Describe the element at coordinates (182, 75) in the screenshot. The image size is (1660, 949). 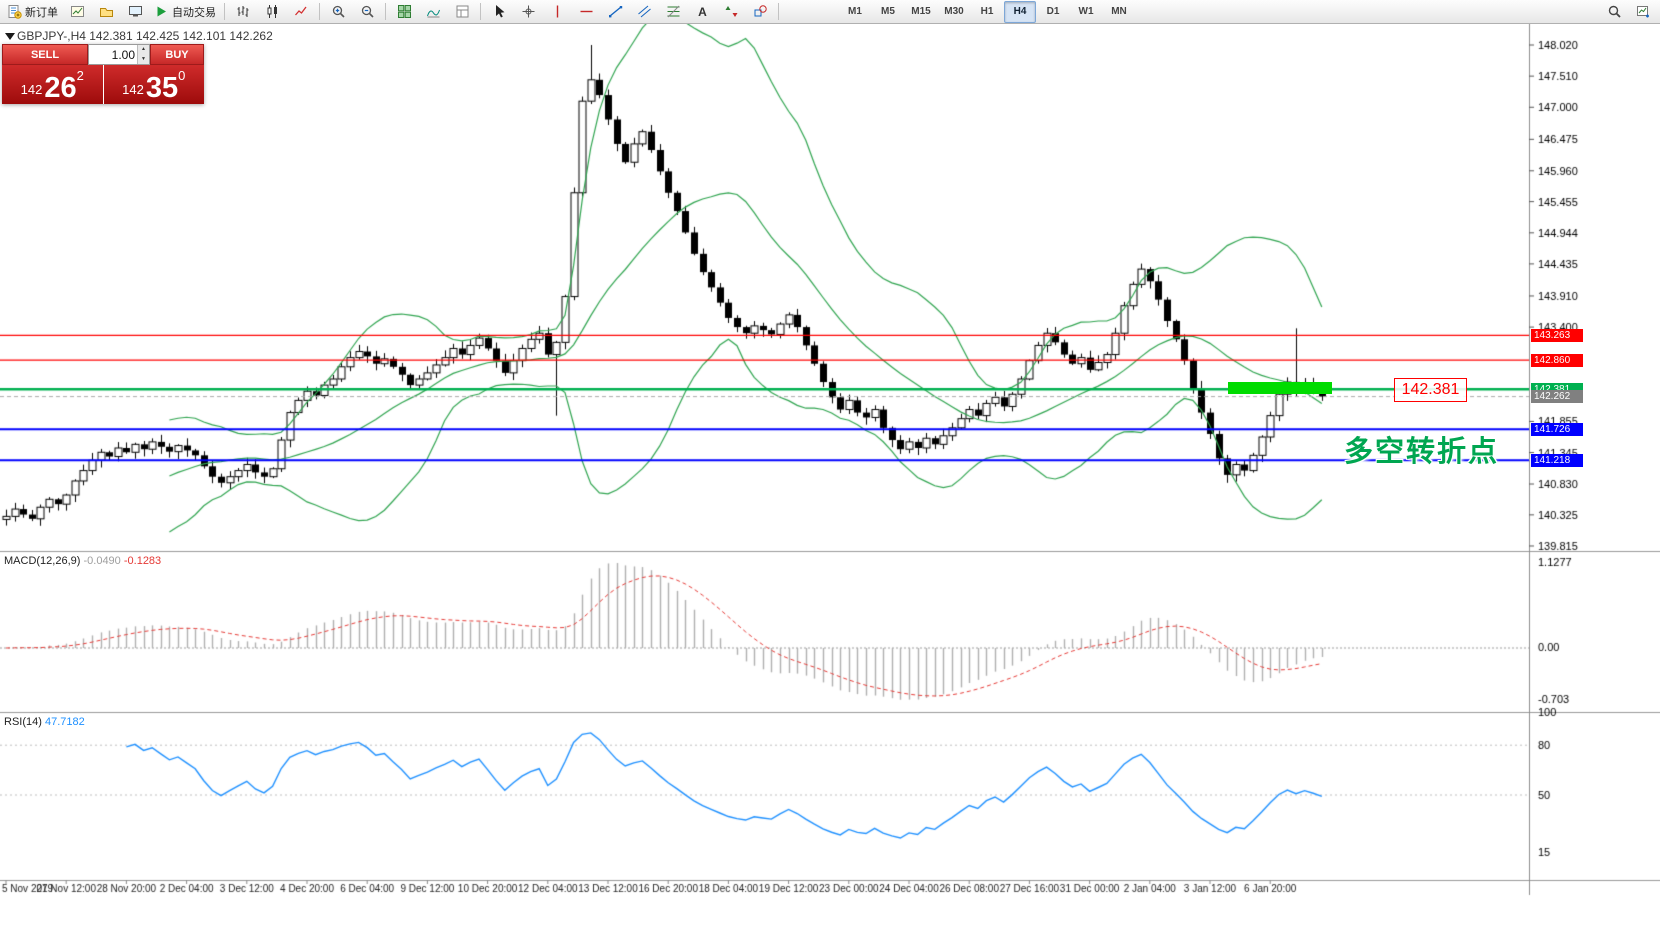
I see `buy-price-sup: 0` at that location.